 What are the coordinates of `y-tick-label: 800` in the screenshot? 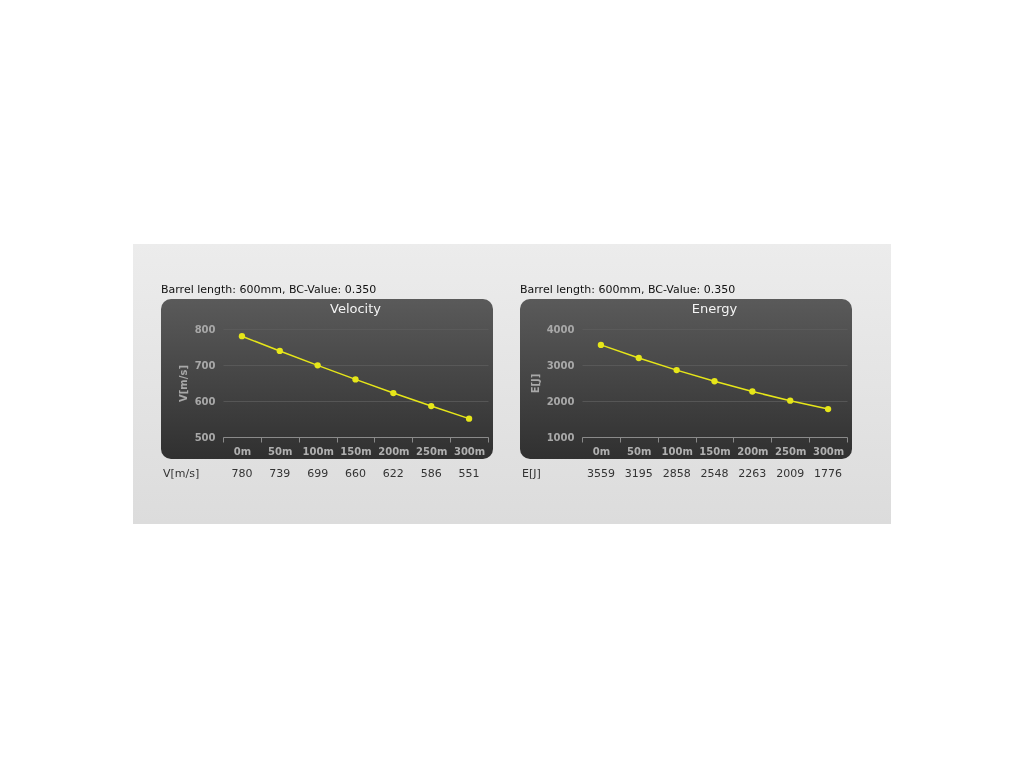 It's located at (205, 329).